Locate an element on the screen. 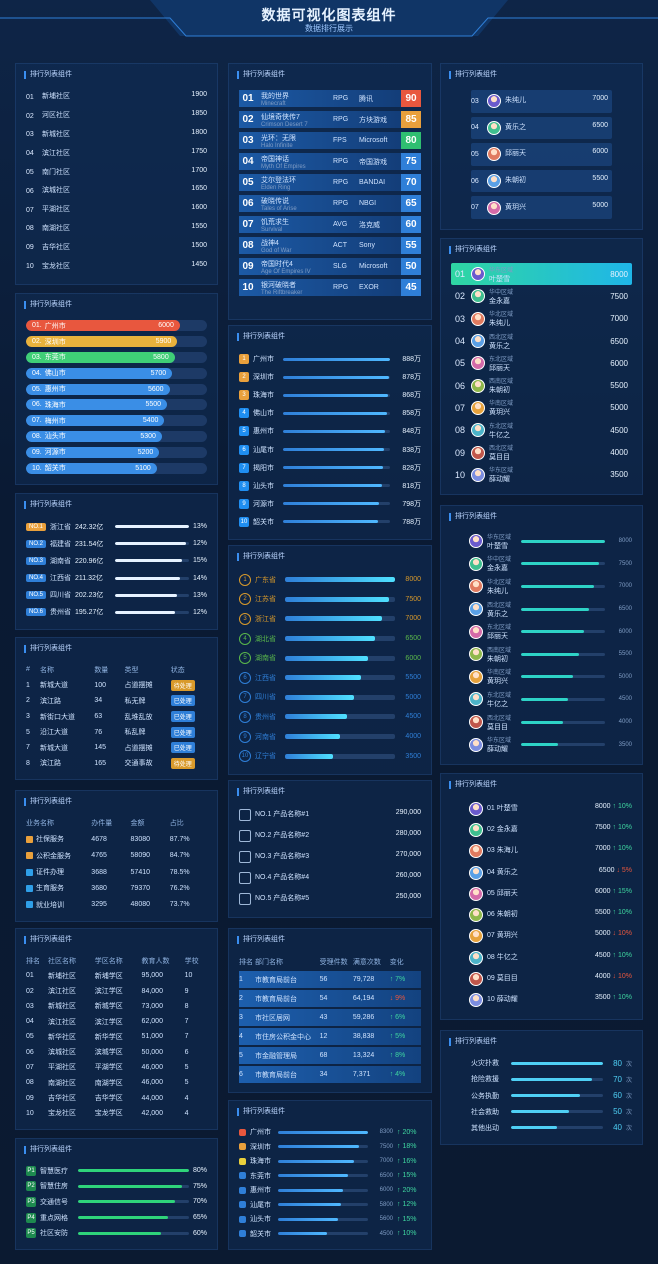 Image resolution: width=658 pixels, height=1264 pixels. cell: 2 is located at coordinates (28, 701).